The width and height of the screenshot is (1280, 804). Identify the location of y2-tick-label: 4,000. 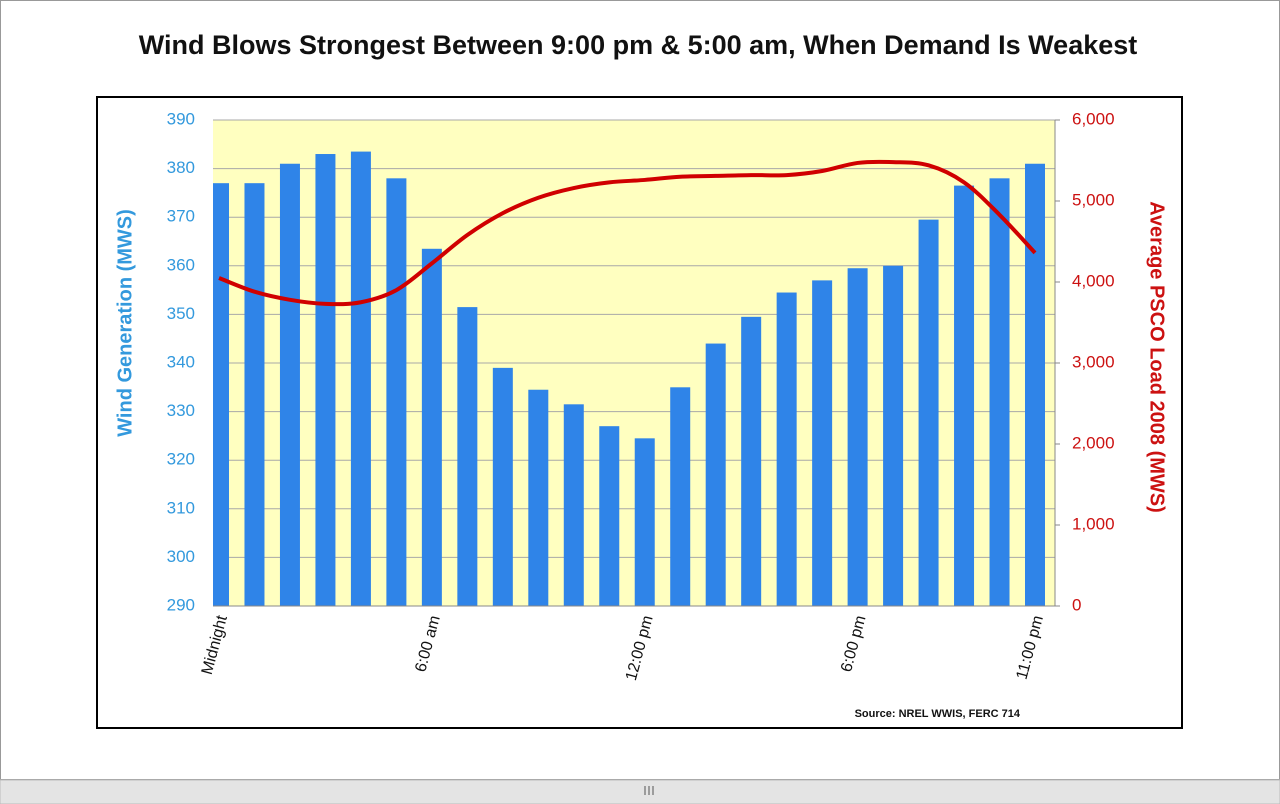
(1093, 280).